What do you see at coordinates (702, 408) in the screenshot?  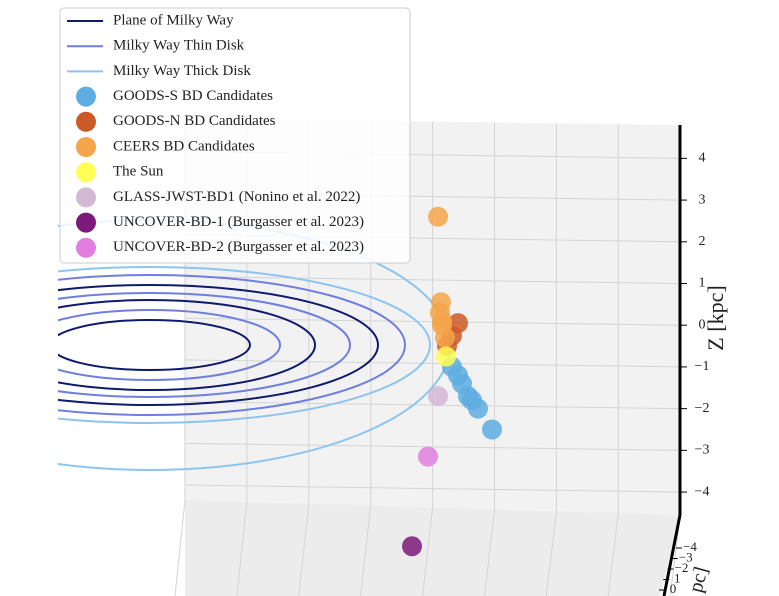 I see `z-tick-label: −2` at bounding box center [702, 408].